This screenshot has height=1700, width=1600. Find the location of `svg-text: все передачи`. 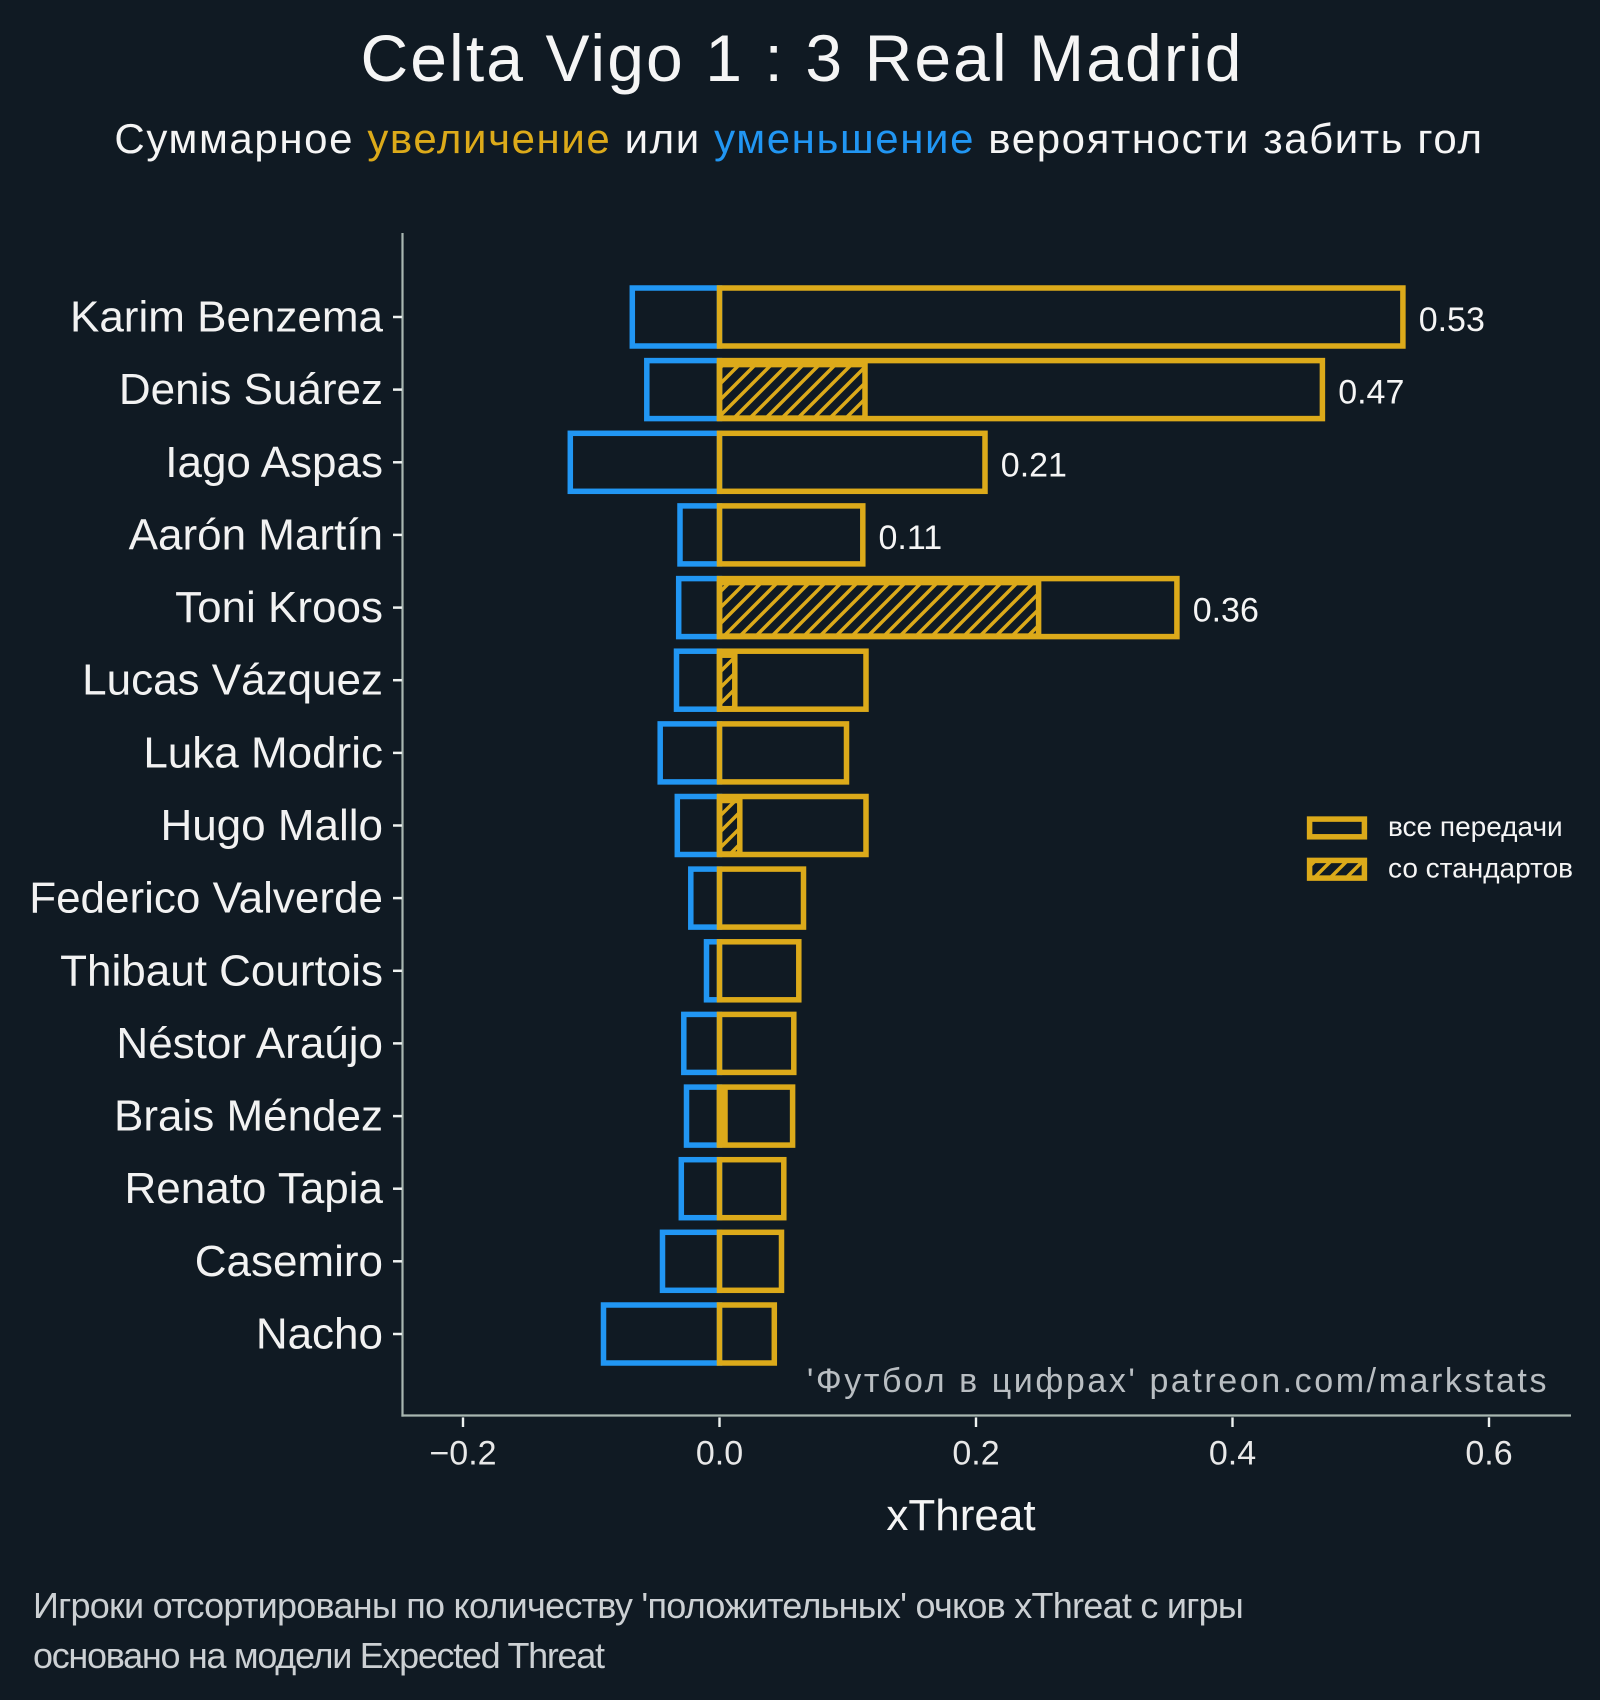

svg-text: все передачи is located at coordinates (1475, 826).